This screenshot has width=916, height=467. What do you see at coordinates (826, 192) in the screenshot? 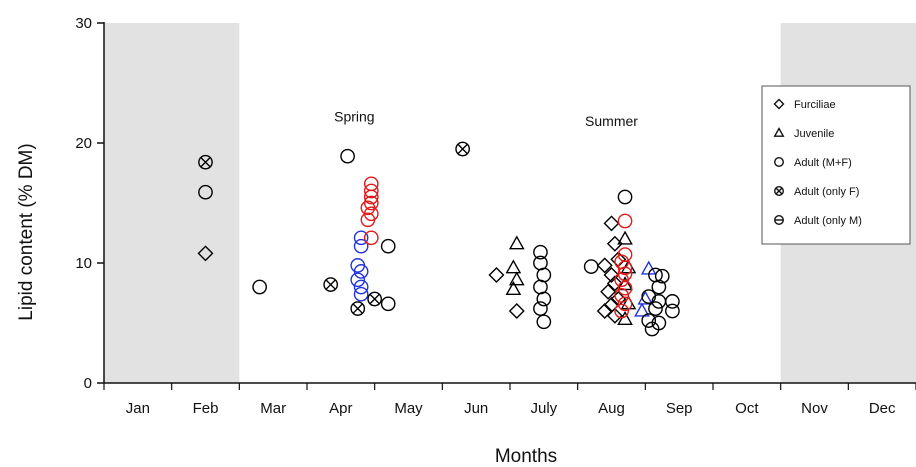
I see `legend-label: Adult (only F)` at bounding box center [826, 192].